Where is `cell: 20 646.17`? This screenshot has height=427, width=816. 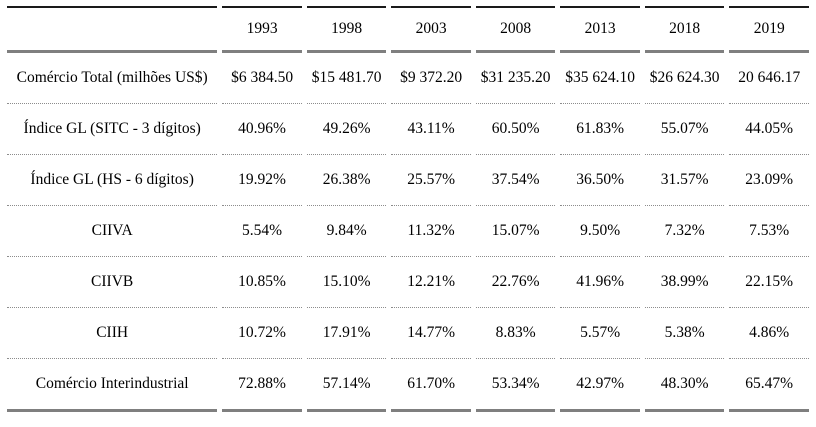
cell: 20 646.17 is located at coordinates (769, 78).